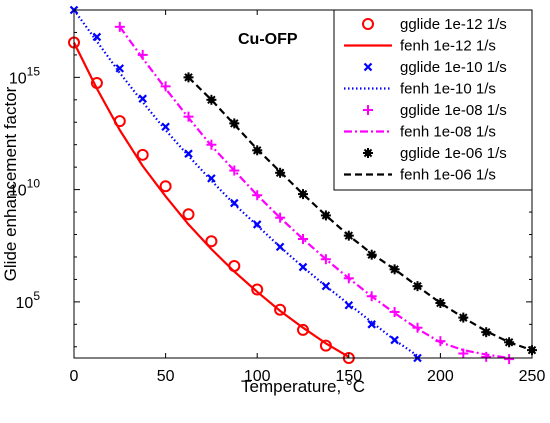 The height and width of the screenshot is (423, 550). What do you see at coordinates (532, 376) in the screenshot?
I see `x-tick-label: 250` at bounding box center [532, 376].